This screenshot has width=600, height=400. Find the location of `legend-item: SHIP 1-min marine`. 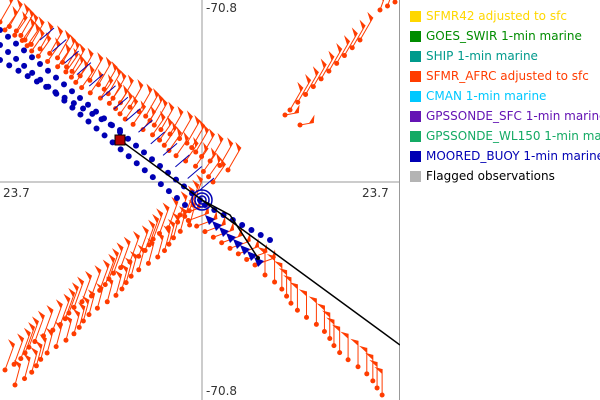

legend-item: SHIP 1-min marine is located at coordinates (505, 56).